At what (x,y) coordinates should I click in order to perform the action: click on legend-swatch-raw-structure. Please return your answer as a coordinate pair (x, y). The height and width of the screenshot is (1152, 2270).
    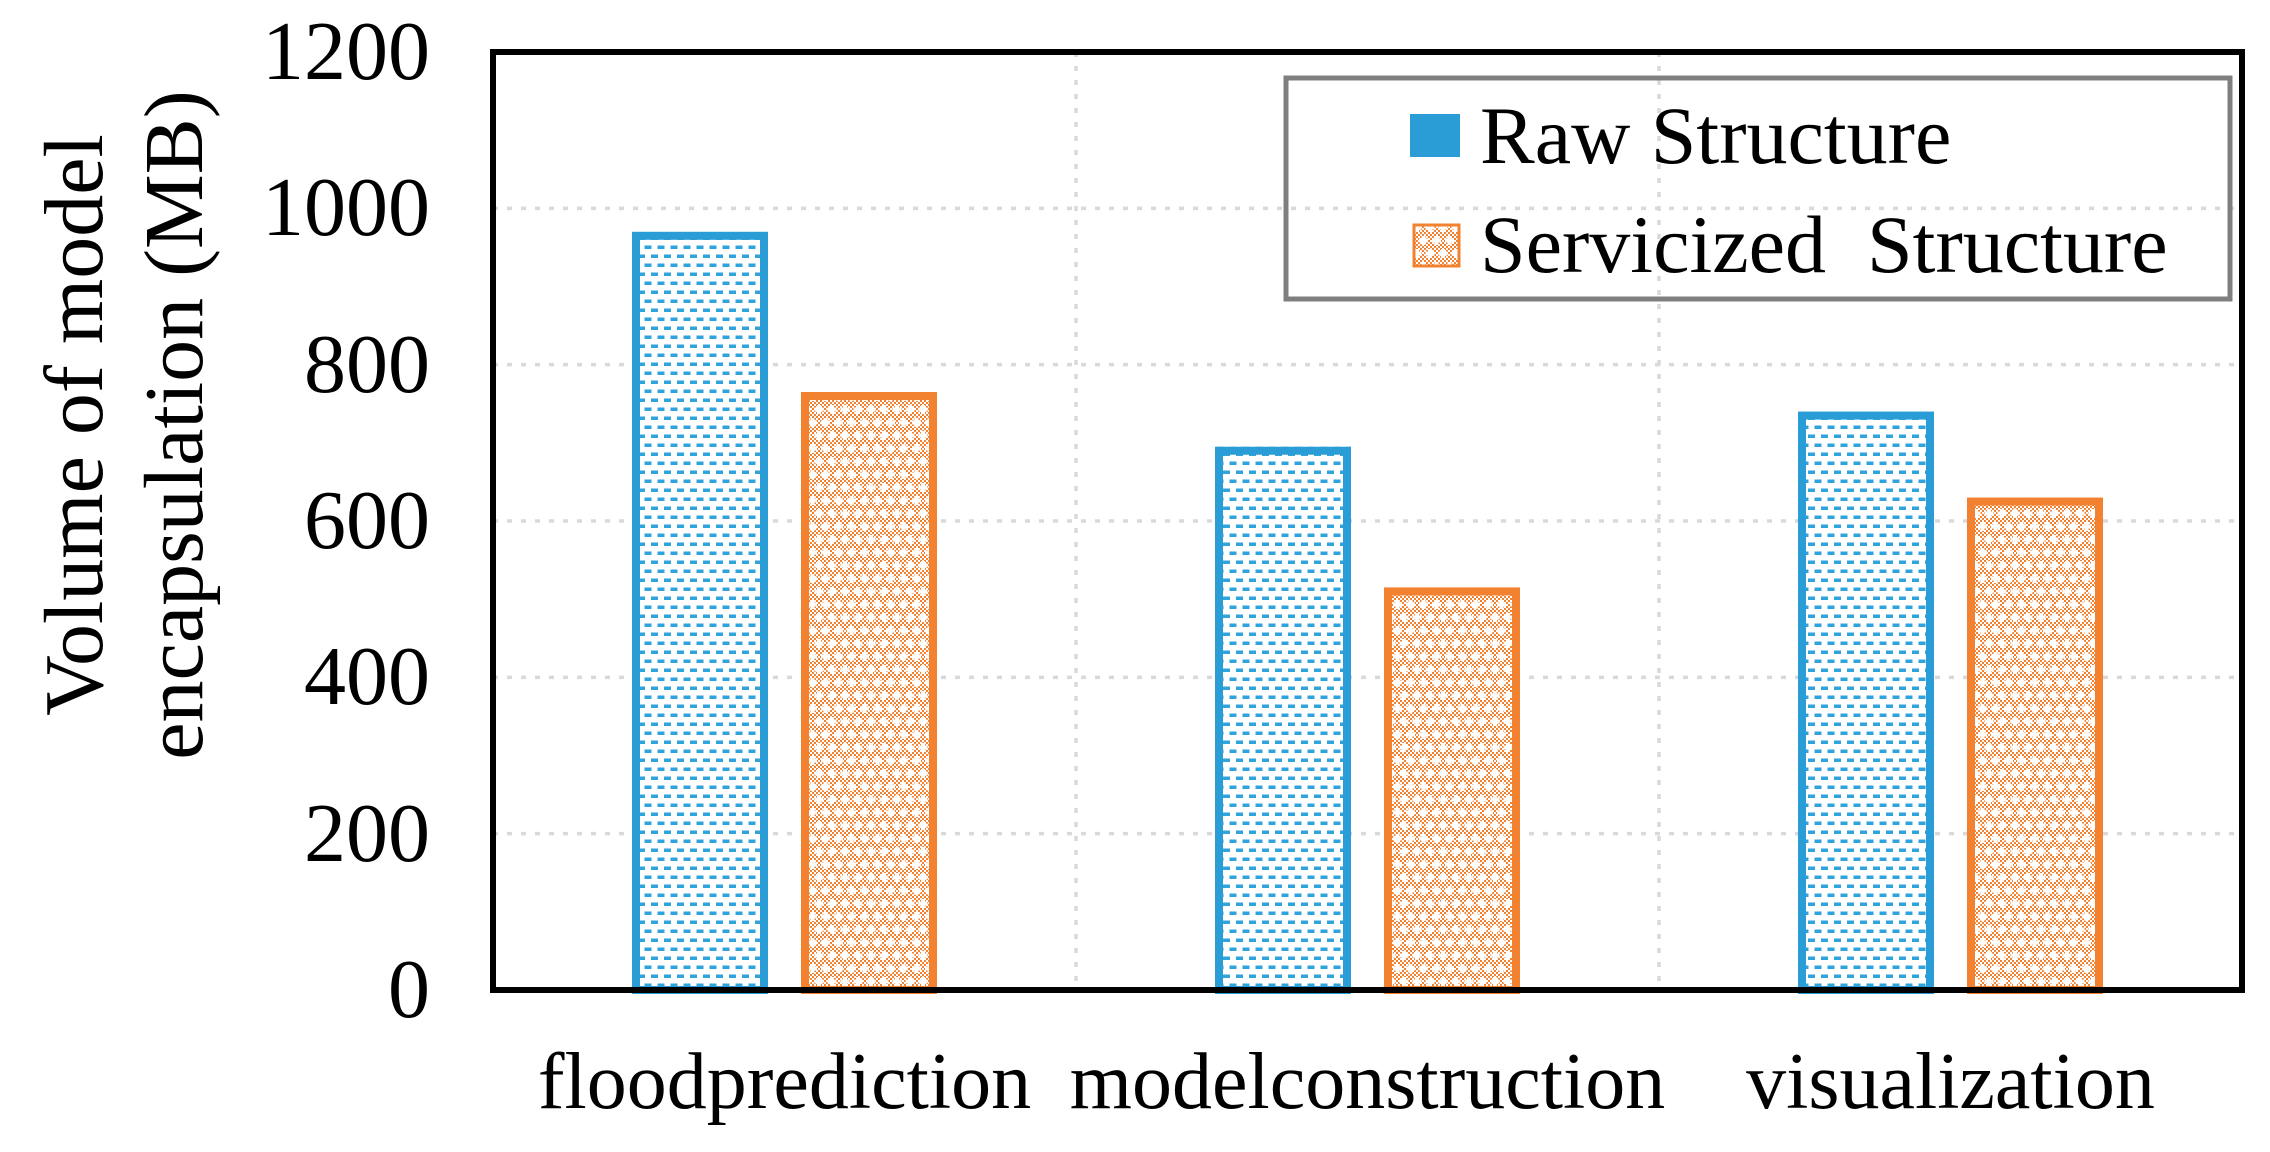
    Looking at the image, I should click on (1435, 135).